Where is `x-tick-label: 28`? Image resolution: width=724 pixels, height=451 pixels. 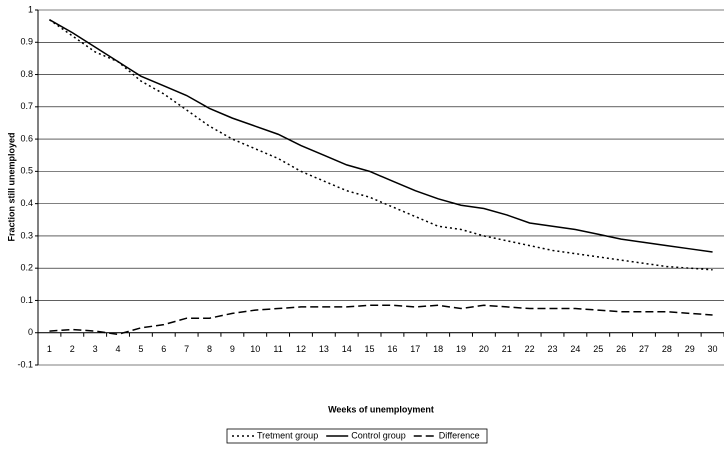 x-tick-label: 28 is located at coordinates (667, 349).